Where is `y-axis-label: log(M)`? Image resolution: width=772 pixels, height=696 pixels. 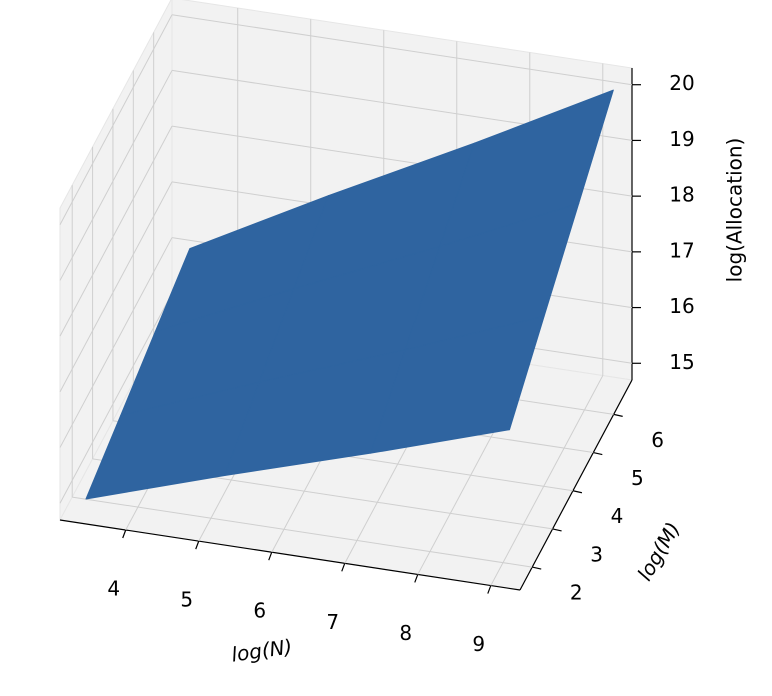 y-axis-label: log(M) is located at coordinates (658, 551).